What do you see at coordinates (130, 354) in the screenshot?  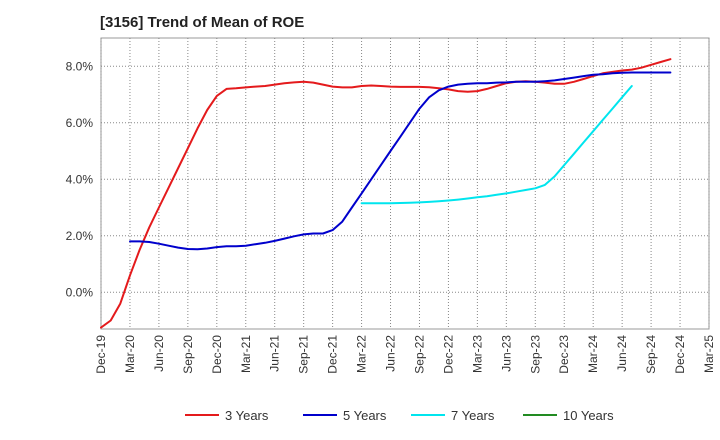 I see `x-tick-label: Mar-20` at bounding box center [130, 354].